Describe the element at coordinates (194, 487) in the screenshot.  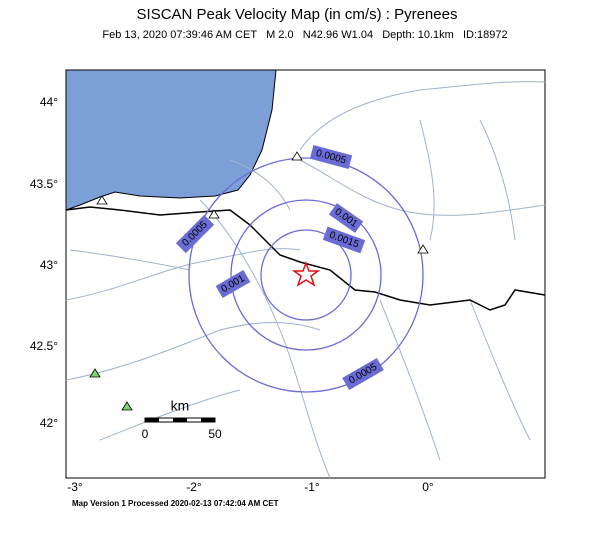
I see `lon-label: -2°` at that location.